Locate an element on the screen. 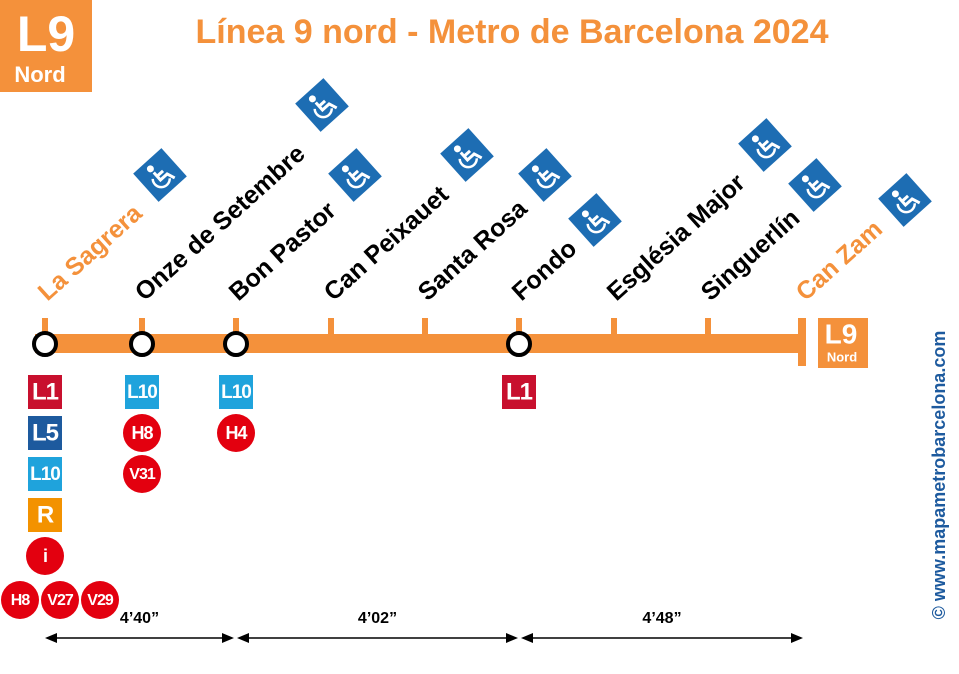 The width and height of the screenshot is (959, 674). badge-label: H4 is located at coordinates (236, 433).